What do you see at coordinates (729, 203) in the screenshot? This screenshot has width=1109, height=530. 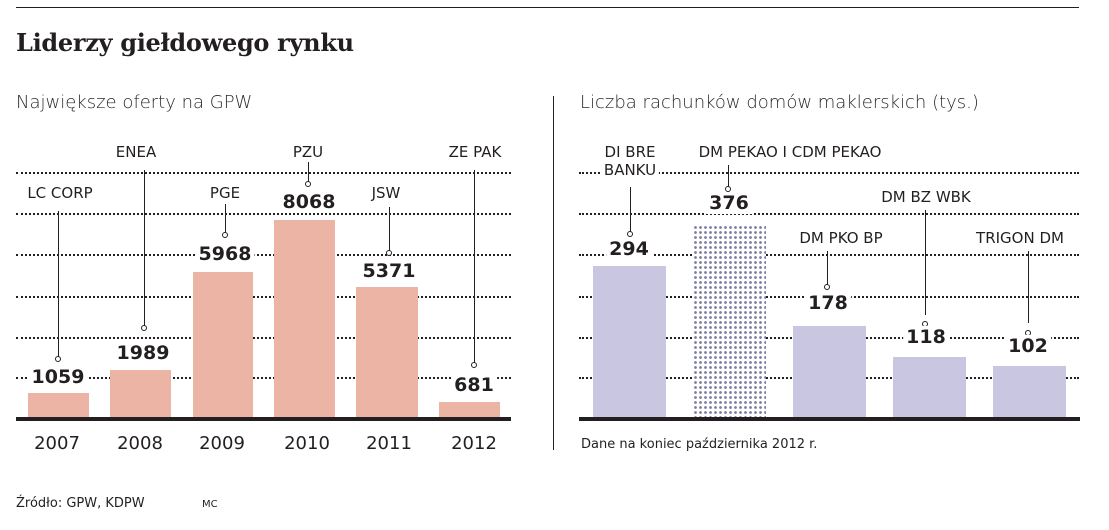 I see `value-label: 376` at bounding box center [729, 203].